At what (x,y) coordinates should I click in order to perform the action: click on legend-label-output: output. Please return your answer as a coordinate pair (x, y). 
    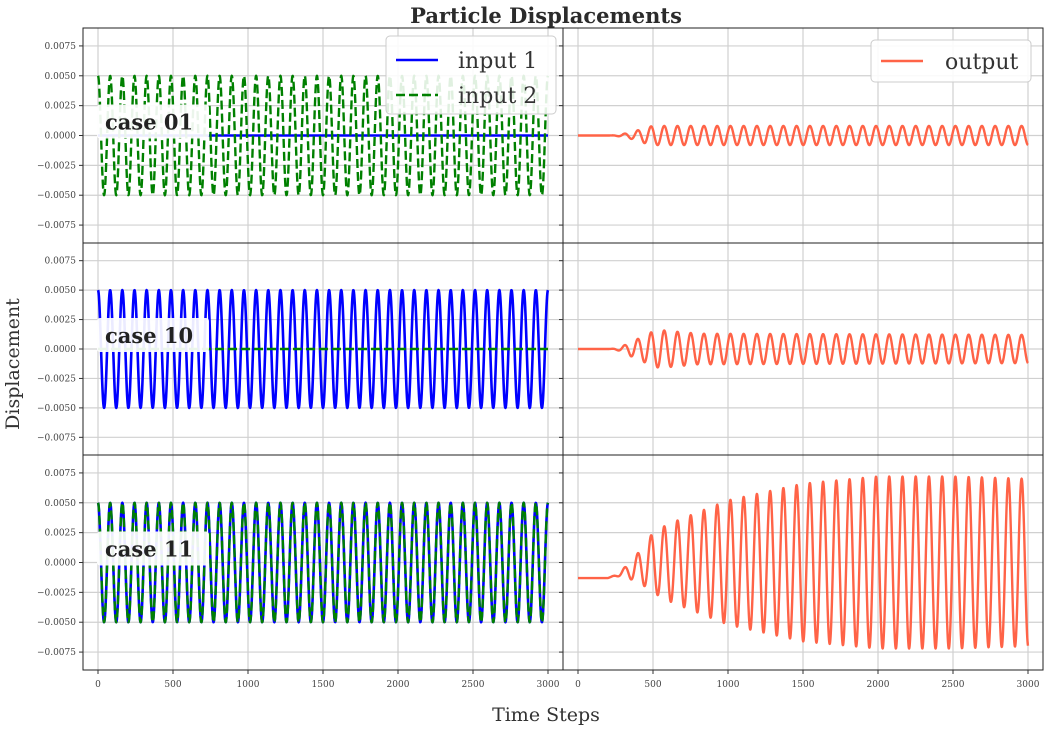
    Looking at the image, I should click on (982, 62).